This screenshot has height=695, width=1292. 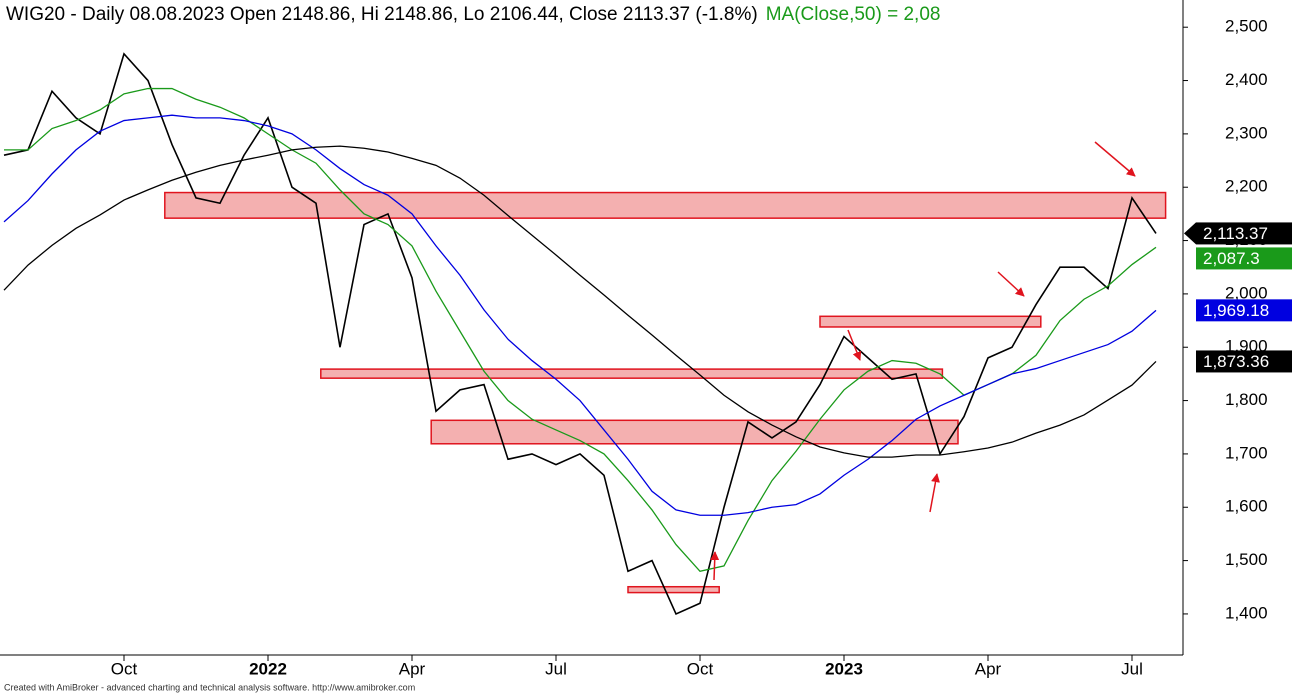 What do you see at coordinates (1246, 132) in the screenshot?
I see `y-tick-label: 2,300` at bounding box center [1246, 132].